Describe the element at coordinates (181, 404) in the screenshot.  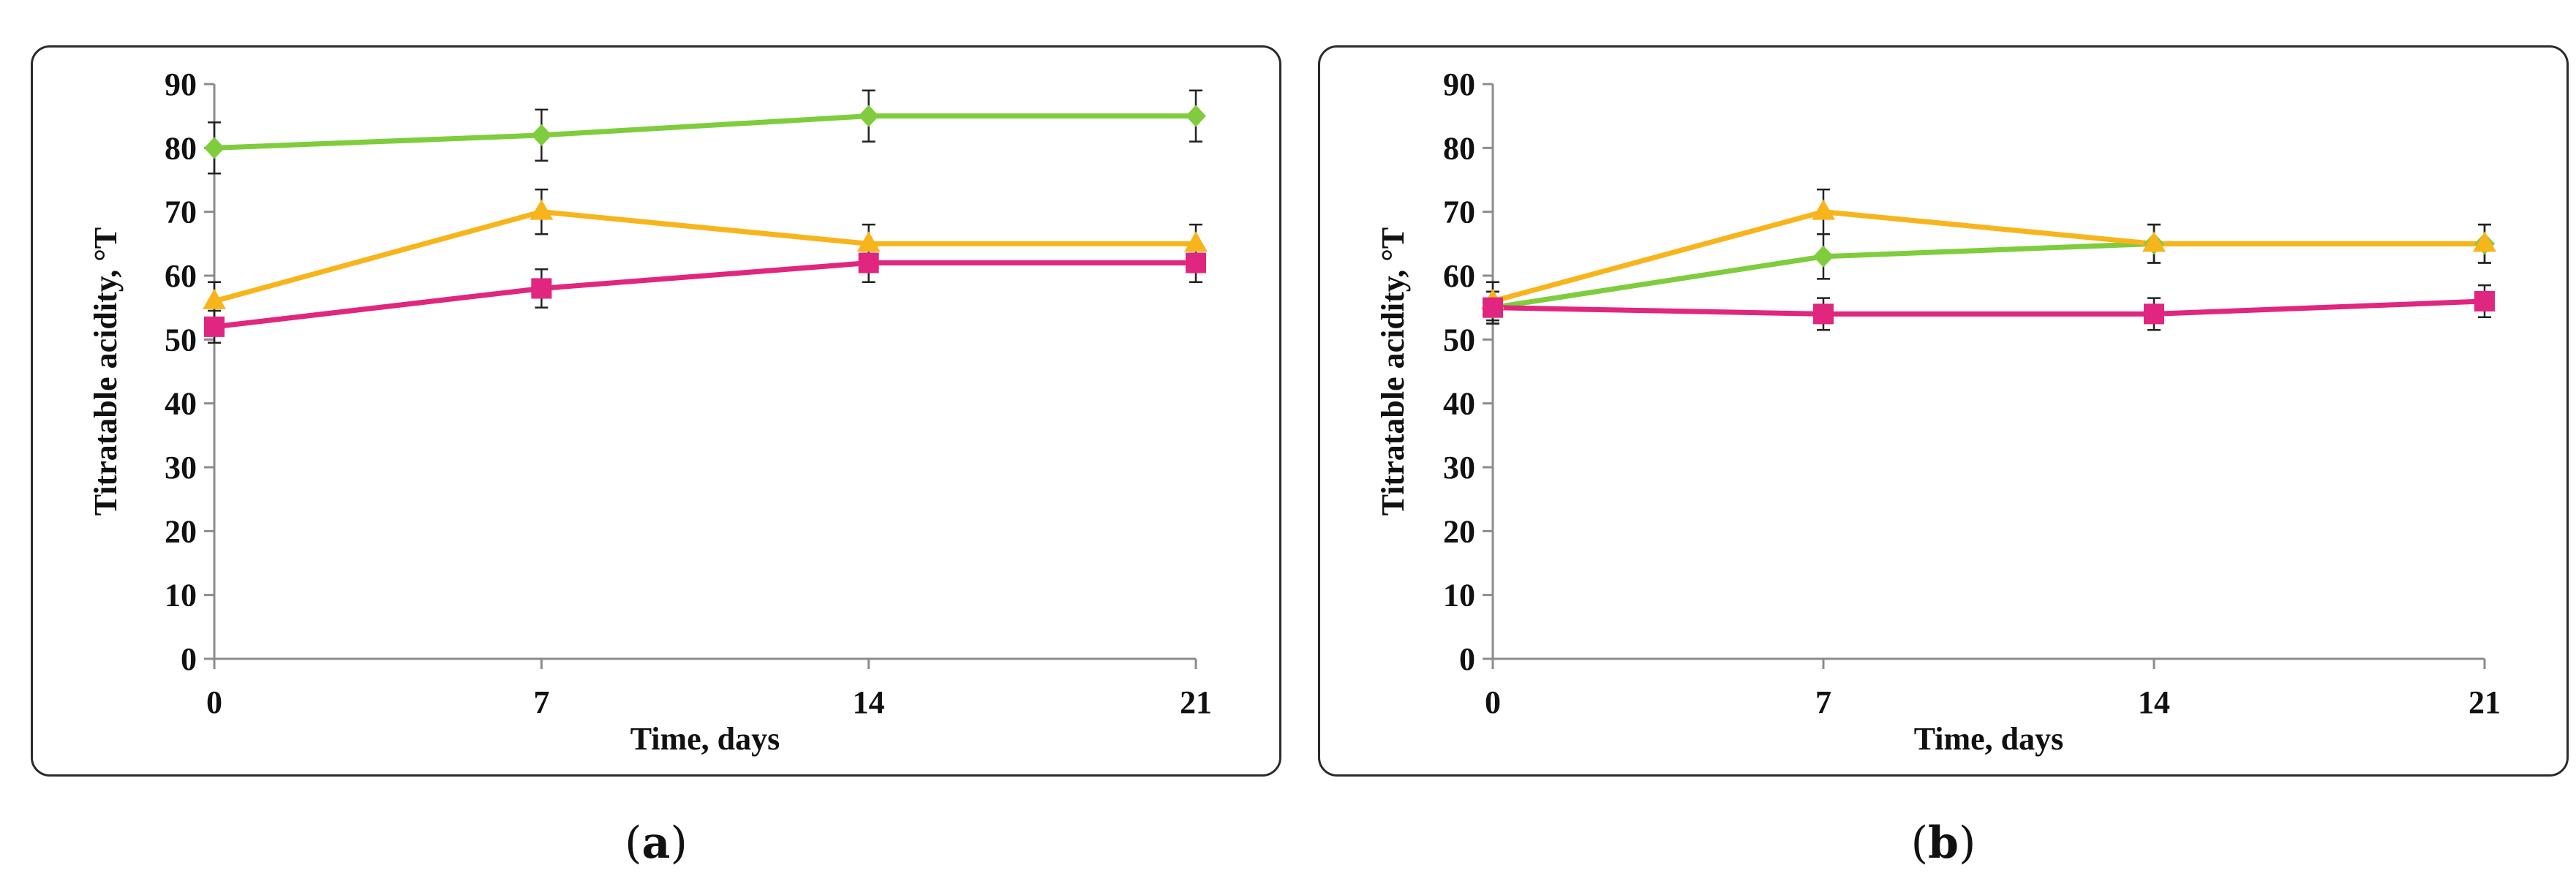
I see `chart-a-y-tick-label: 40` at that location.